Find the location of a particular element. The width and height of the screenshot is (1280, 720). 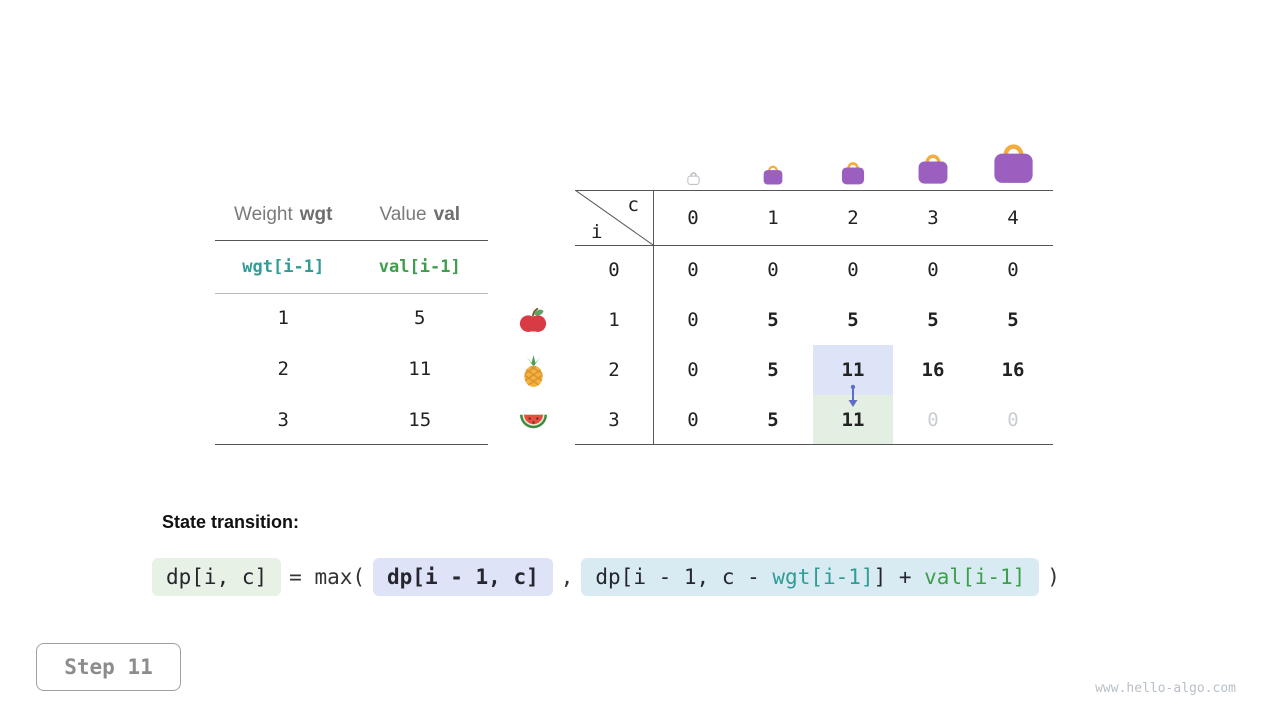

dp-cell-3-1: 5 is located at coordinates (773, 420).